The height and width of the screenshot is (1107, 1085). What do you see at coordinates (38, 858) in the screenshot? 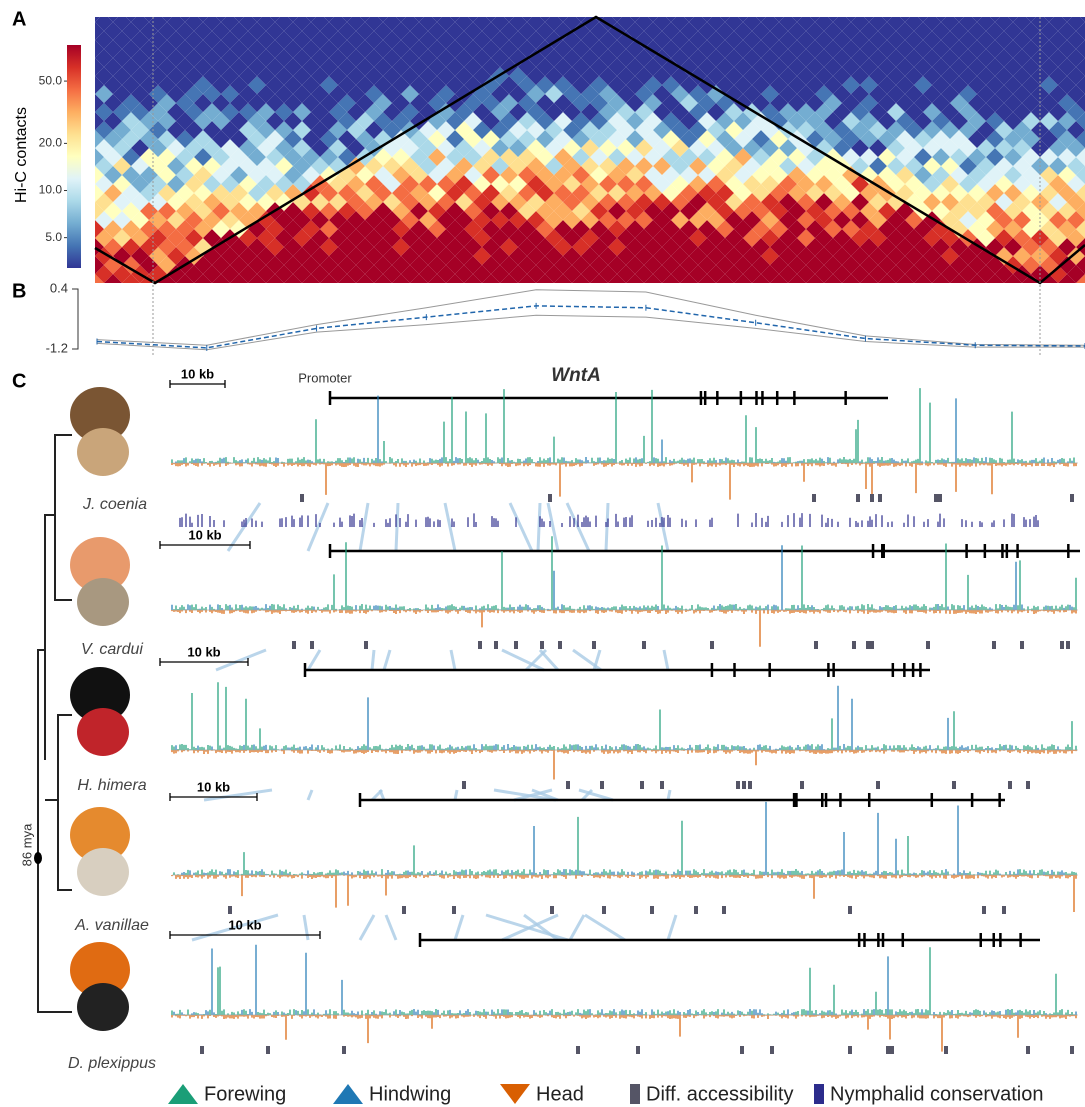
I see `node-marker` at bounding box center [38, 858].